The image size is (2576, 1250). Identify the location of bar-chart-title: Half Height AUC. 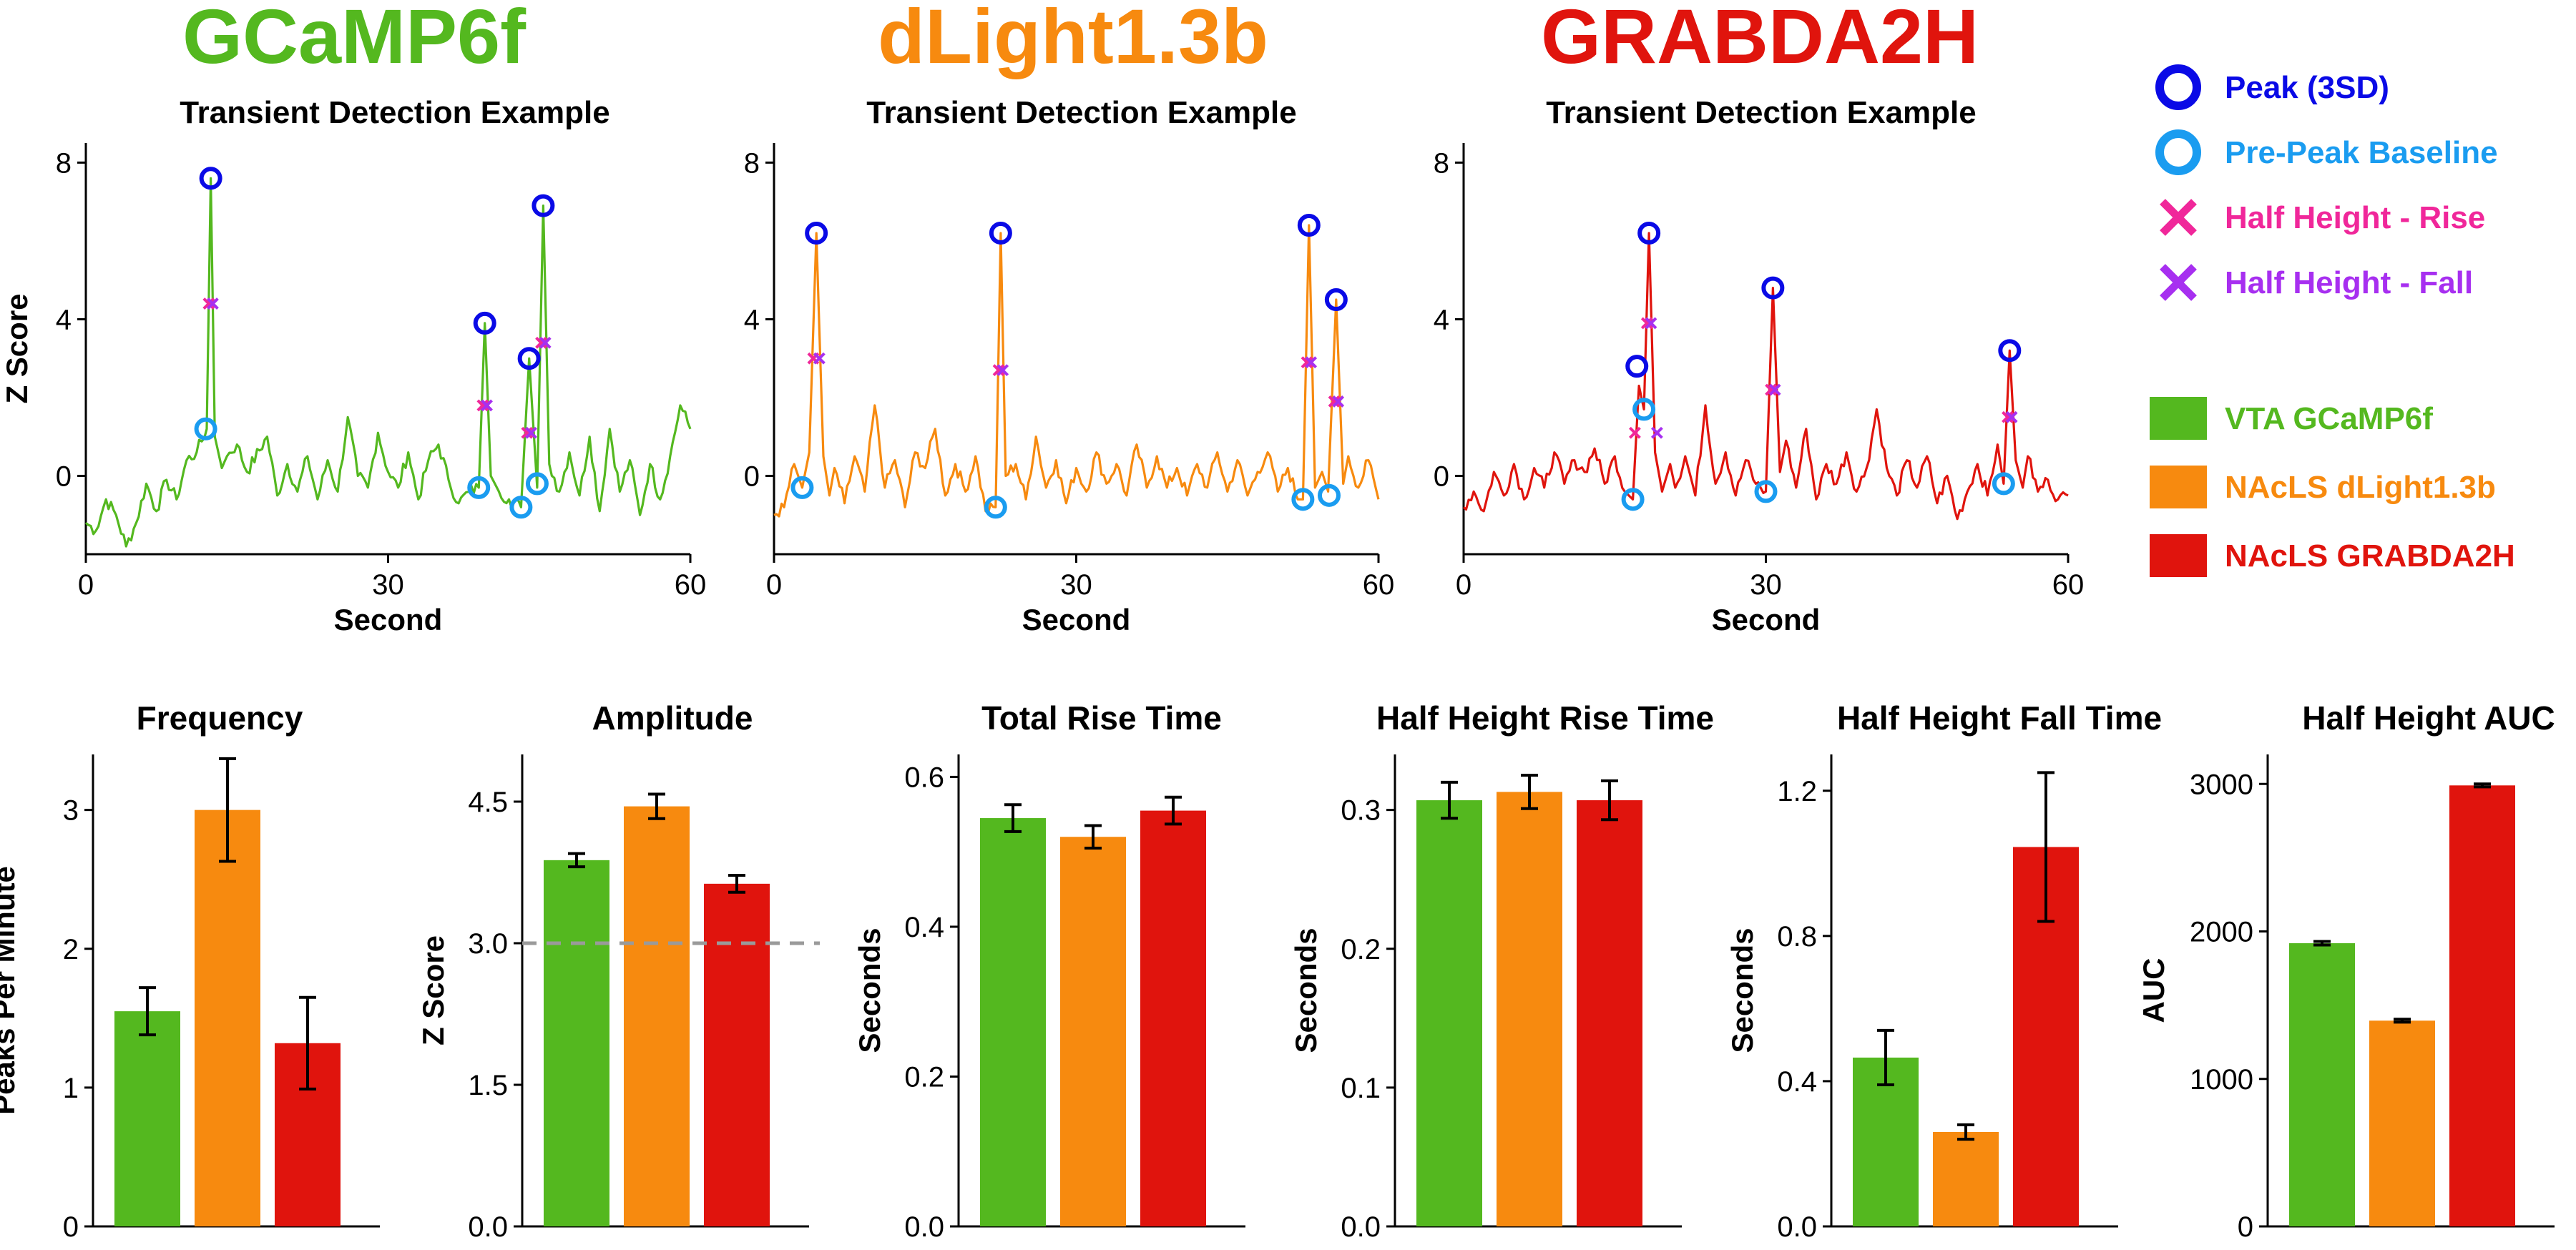
(2428, 718).